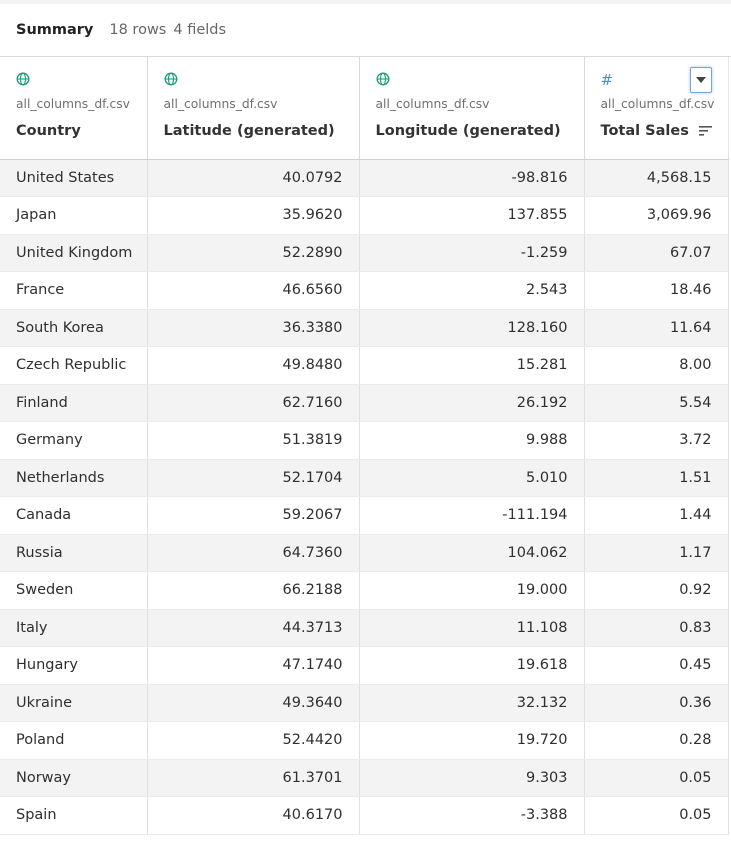 The height and width of the screenshot is (845, 731). Describe the element at coordinates (656, 665) in the screenshot. I see `cell-total-sales: 0.45` at that location.